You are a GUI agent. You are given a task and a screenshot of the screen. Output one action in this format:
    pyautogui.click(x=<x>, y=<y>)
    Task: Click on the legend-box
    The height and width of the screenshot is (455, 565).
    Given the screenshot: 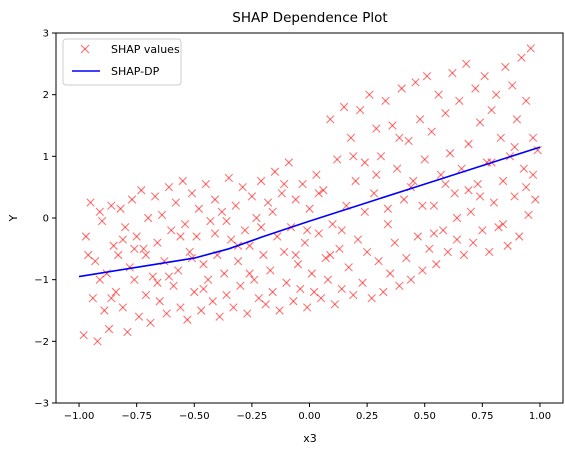 What is the action you would take?
    pyautogui.click(x=122, y=62)
    